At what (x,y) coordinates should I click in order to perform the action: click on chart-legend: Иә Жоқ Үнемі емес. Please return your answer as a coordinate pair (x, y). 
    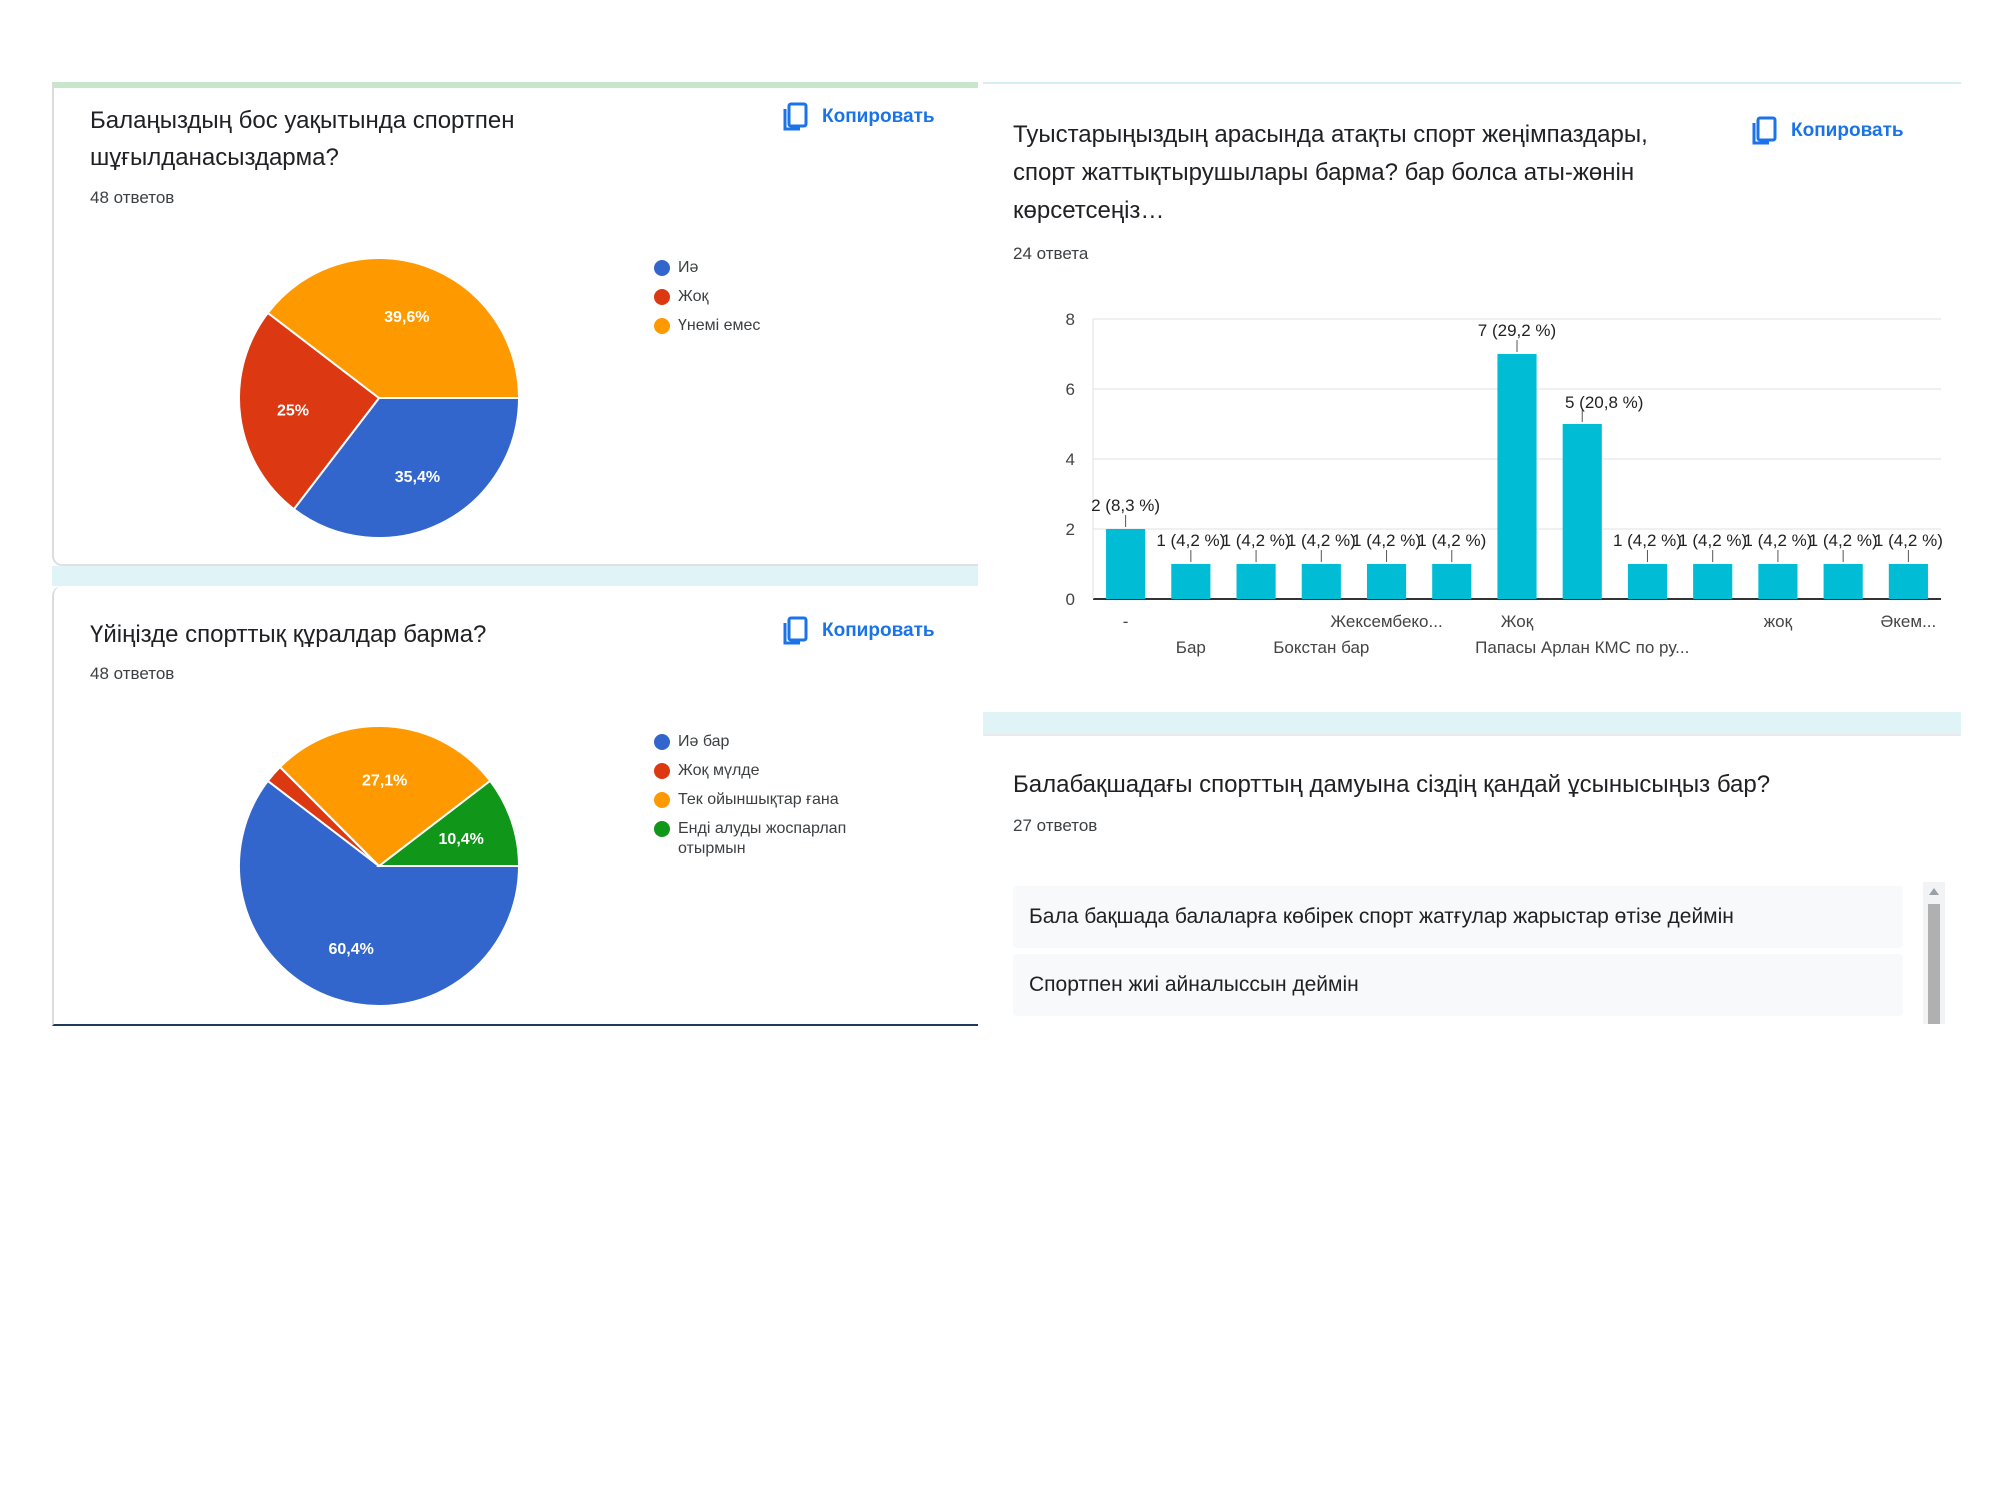
    Looking at the image, I should click on (707, 301).